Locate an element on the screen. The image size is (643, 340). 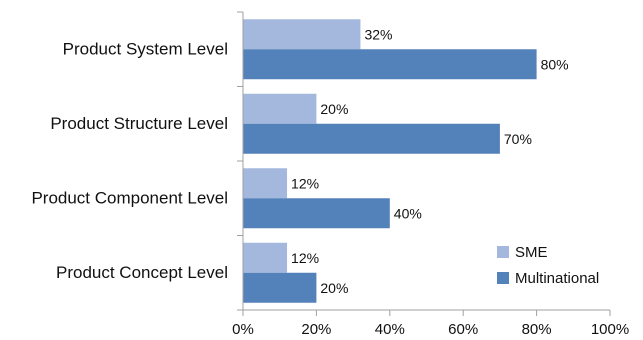
x-tick-label: 20% is located at coordinates (316, 329).